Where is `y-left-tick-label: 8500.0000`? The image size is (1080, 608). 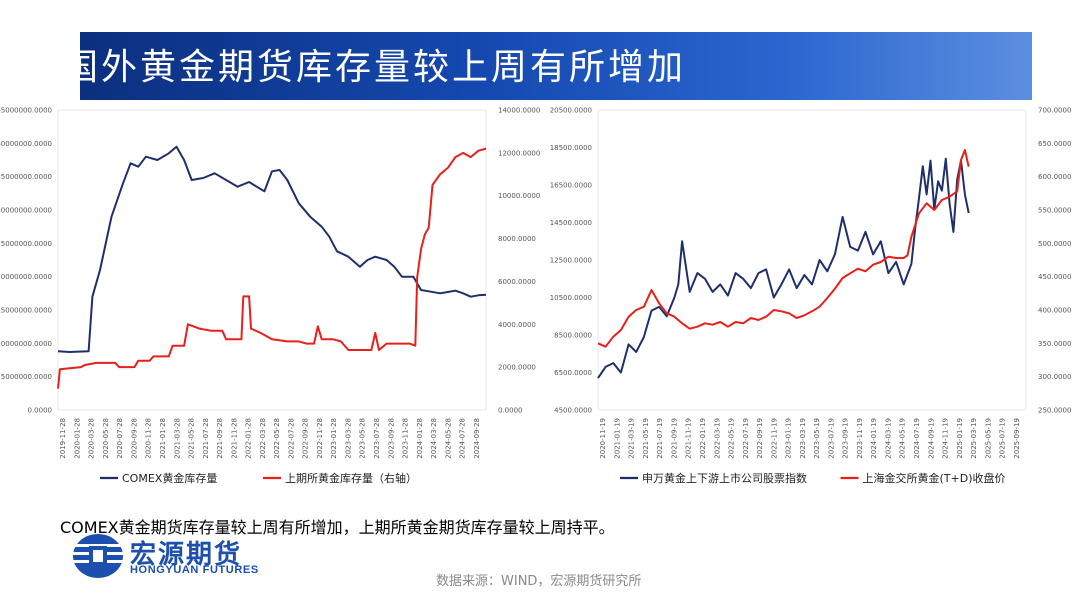 y-left-tick-label: 8500.0000 is located at coordinates (573, 336).